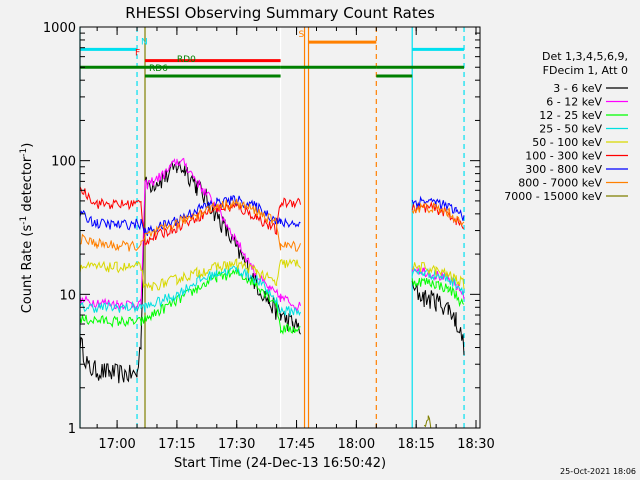  What do you see at coordinates (356, 444) in the screenshot?
I see `x-tick-label: 18:00` at bounding box center [356, 444].